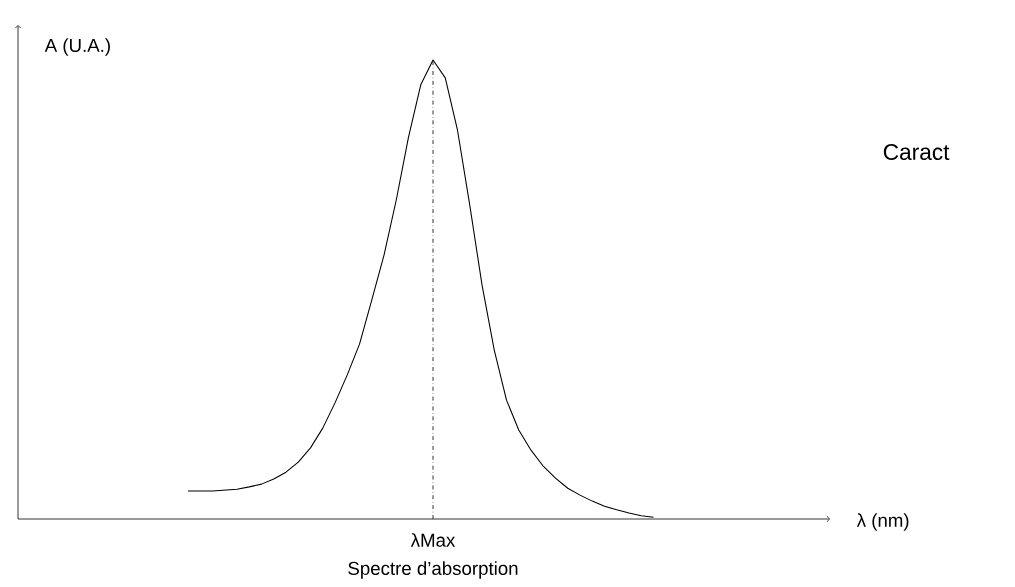  I want to click on y-axis-title: A (U.A.), so click(77, 47).